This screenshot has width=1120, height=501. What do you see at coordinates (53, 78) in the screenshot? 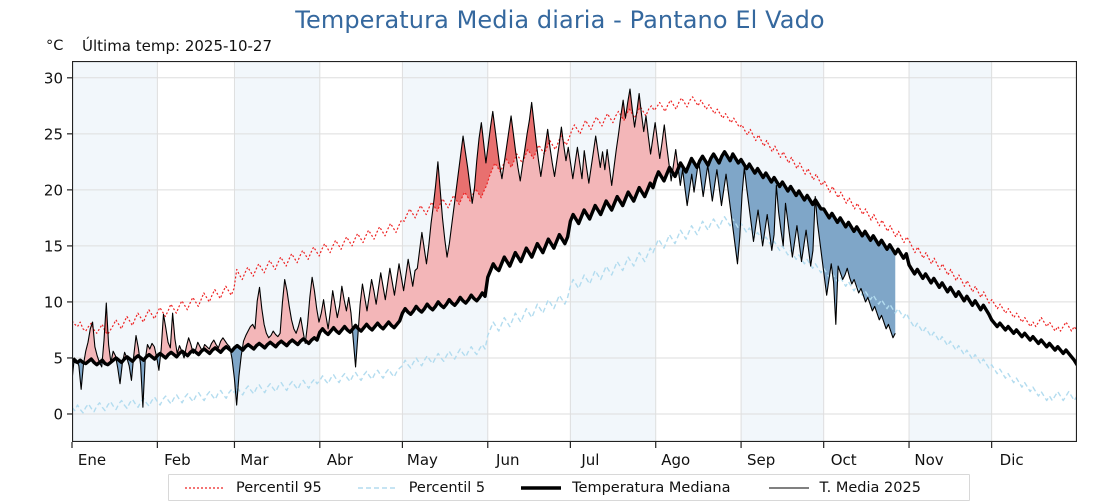
I see `y-axis-tick-label: 30` at bounding box center [53, 78].